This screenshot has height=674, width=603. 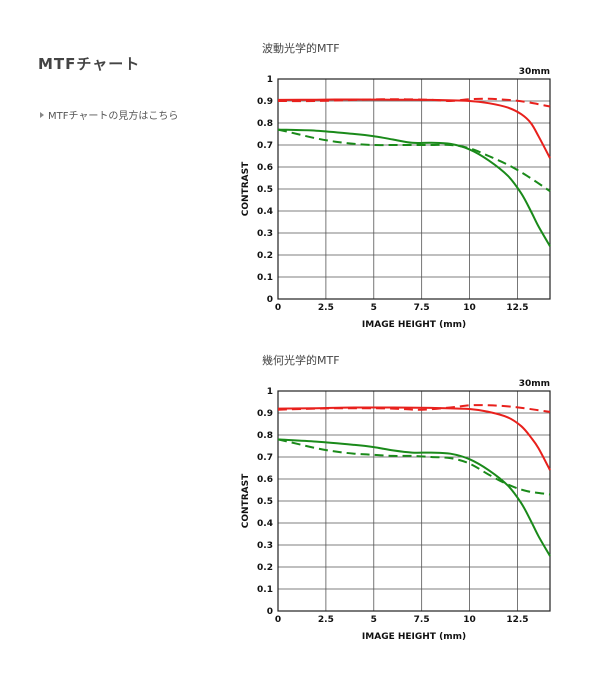 I want to click on mtf-guide-link-label: MTFチャートの見方はこちら, so click(x=113, y=116).